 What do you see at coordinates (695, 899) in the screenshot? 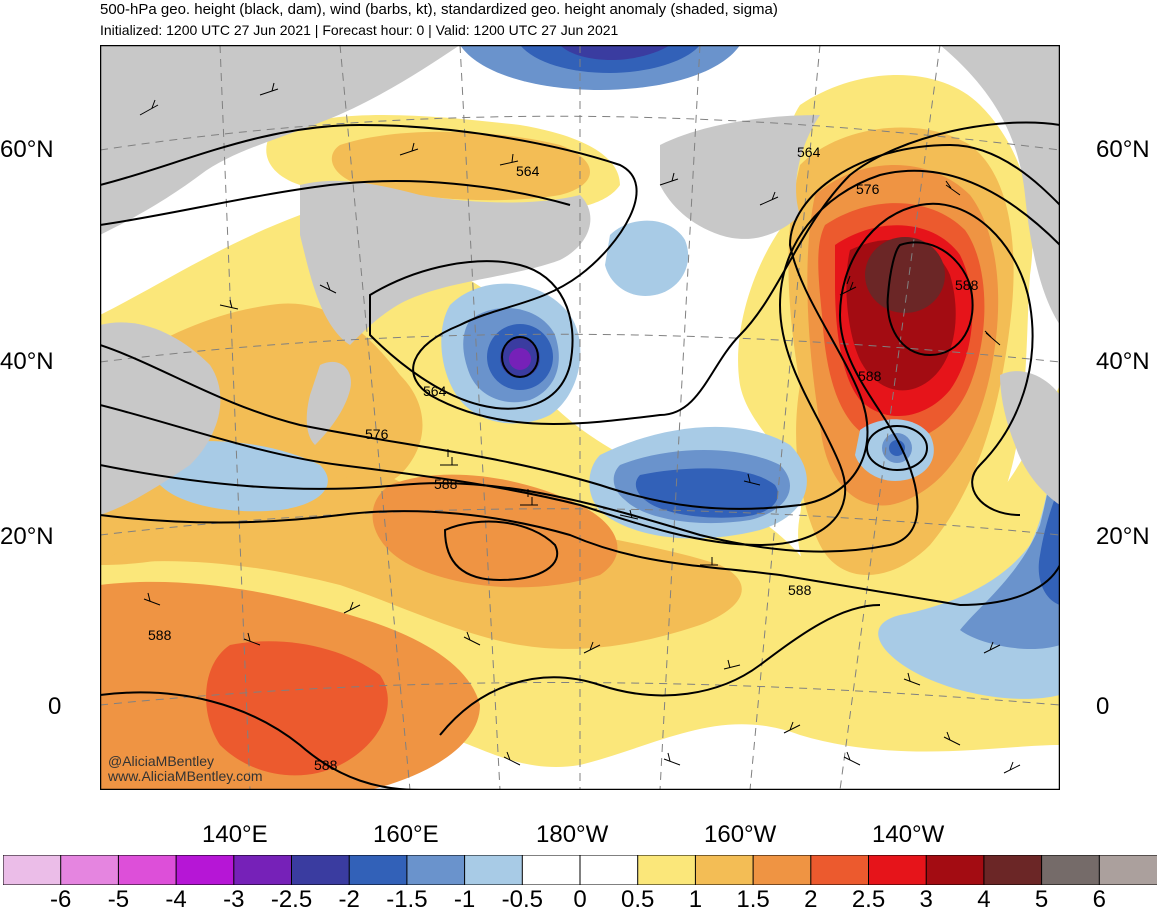
I see `colorbar-tick-label: 1` at bounding box center [695, 899].